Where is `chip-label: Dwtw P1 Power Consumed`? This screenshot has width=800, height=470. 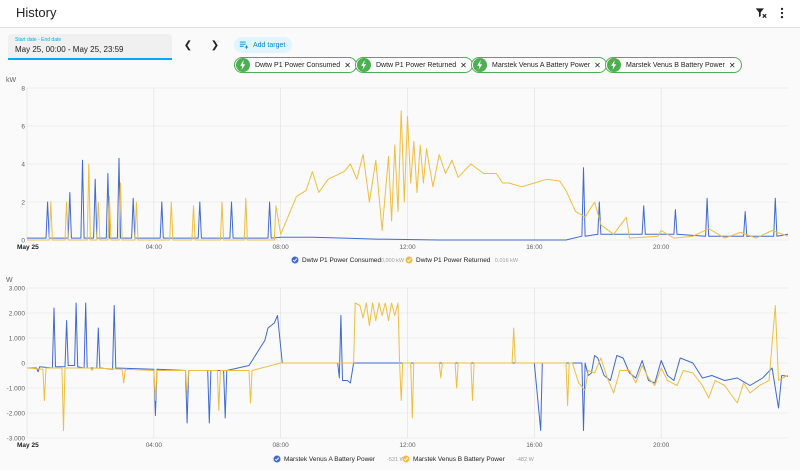
chip-label: Dwtw P1 Power Consumed is located at coordinates (298, 65).